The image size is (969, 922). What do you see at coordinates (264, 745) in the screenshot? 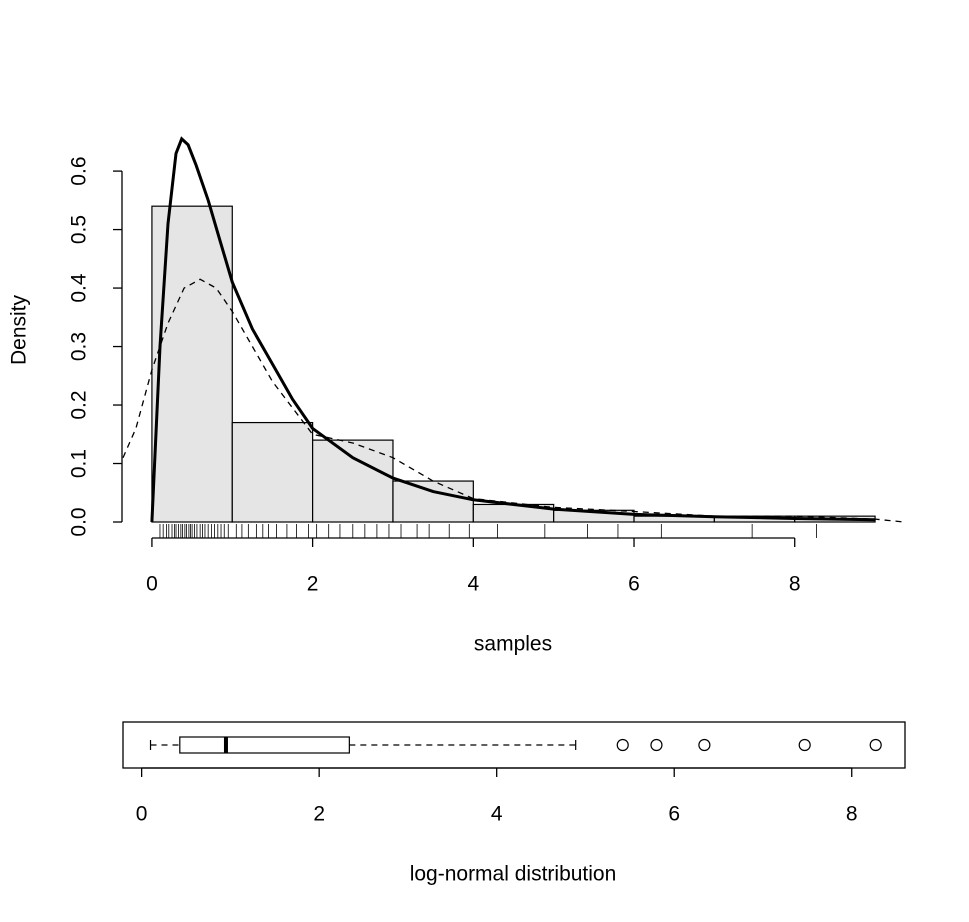
I see `box` at bounding box center [264, 745].